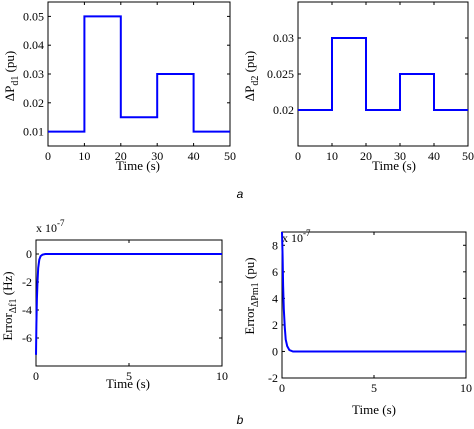 The width and height of the screenshot is (474, 429). What do you see at coordinates (33, 103) in the screenshot?
I see `c1-ytick-label: 0.02` at bounding box center [33, 103].